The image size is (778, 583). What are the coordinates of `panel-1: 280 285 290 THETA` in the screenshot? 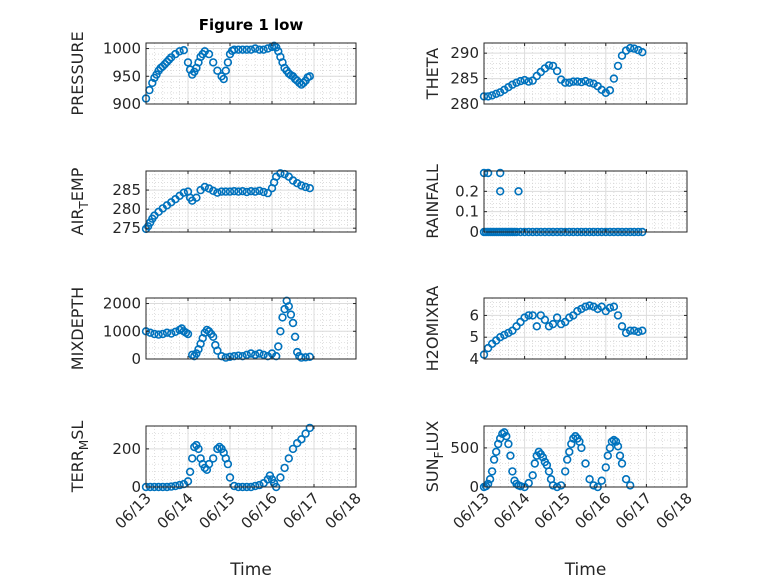 It's located at (555, 77).